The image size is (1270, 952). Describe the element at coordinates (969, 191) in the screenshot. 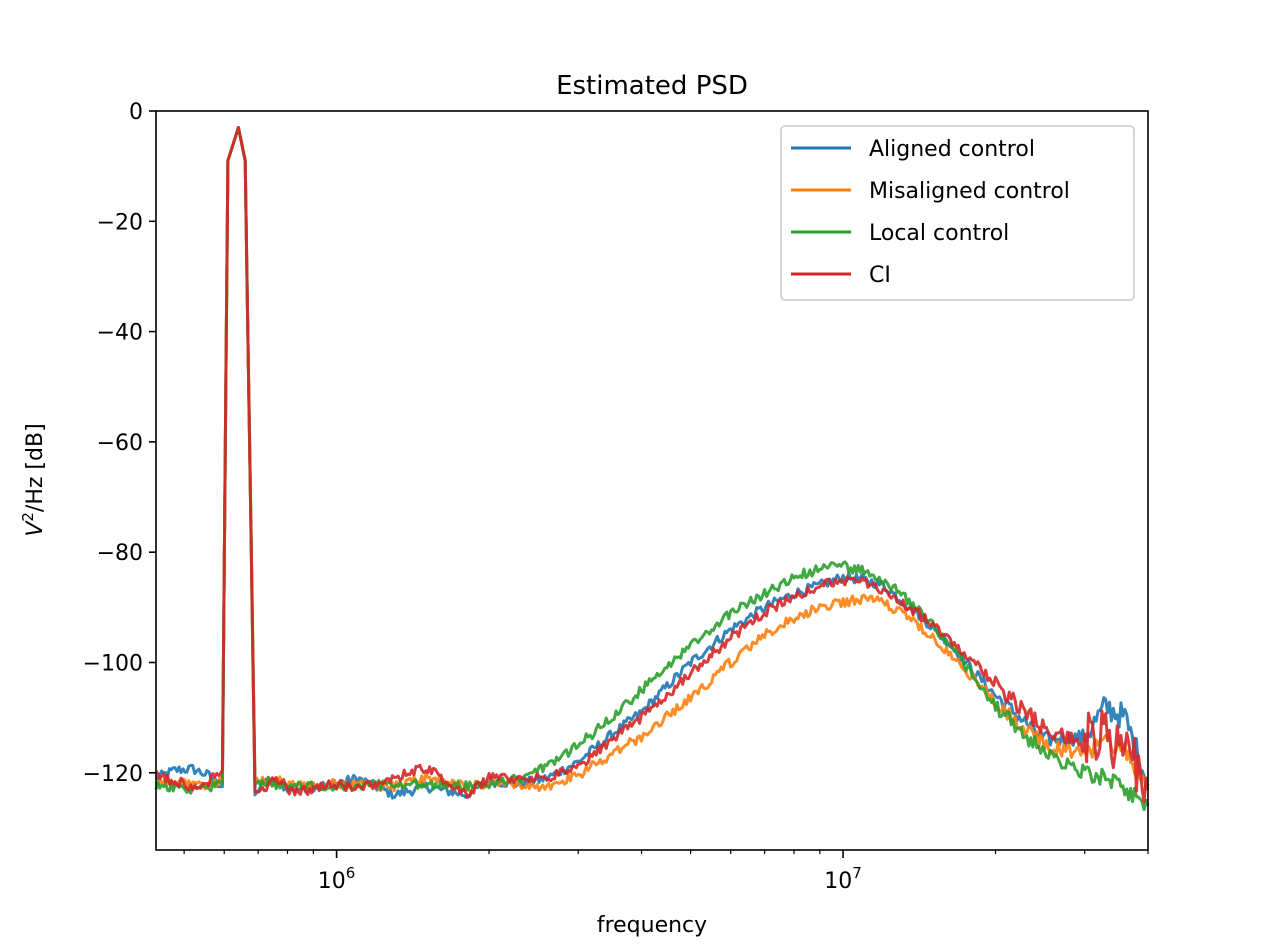

I see `legend-label: Misaligned control` at that location.